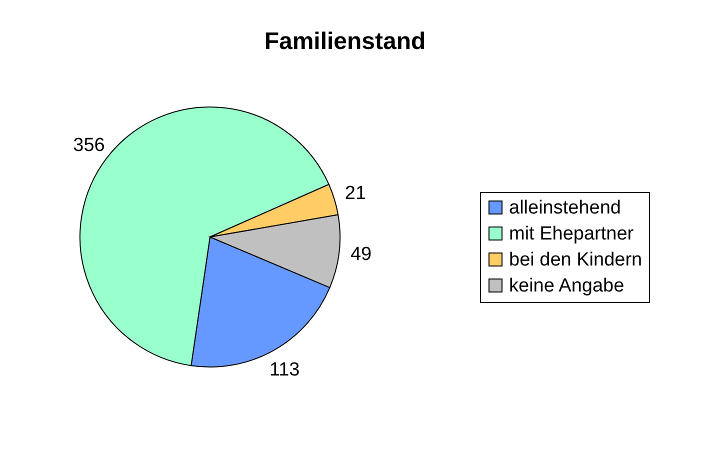 This screenshot has height=454, width=723. What do you see at coordinates (284, 369) in the screenshot?
I see `data-label: 113` at bounding box center [284, 369].